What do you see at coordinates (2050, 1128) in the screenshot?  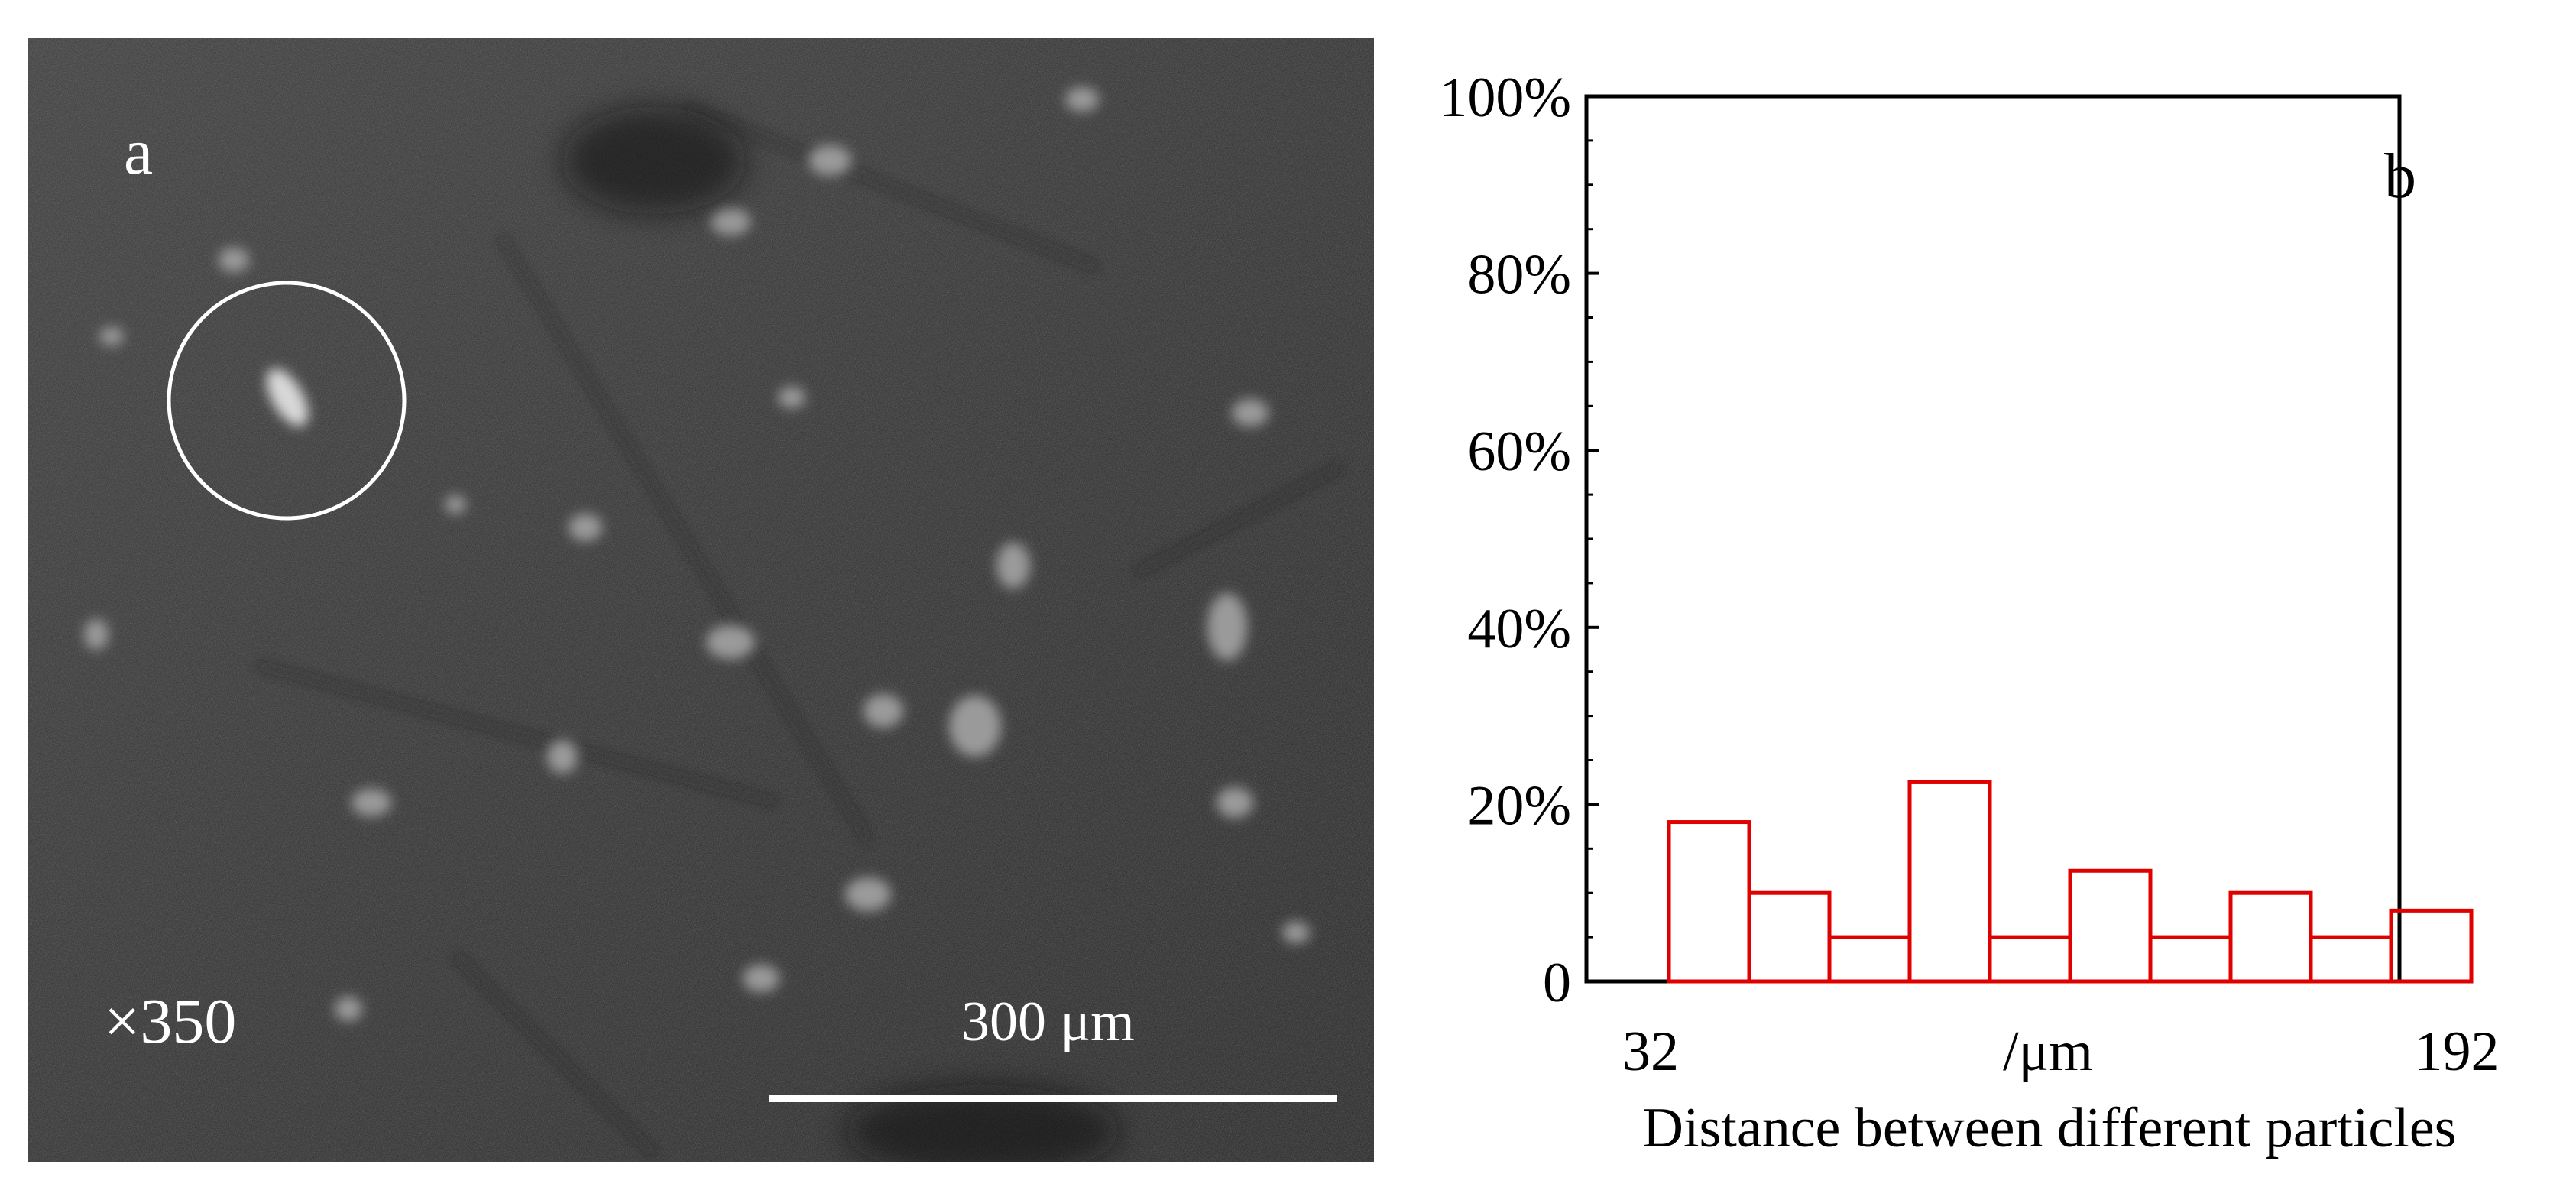 I see `x-axis-title: Distance between different particles` at bounding box center [2050, 1128].